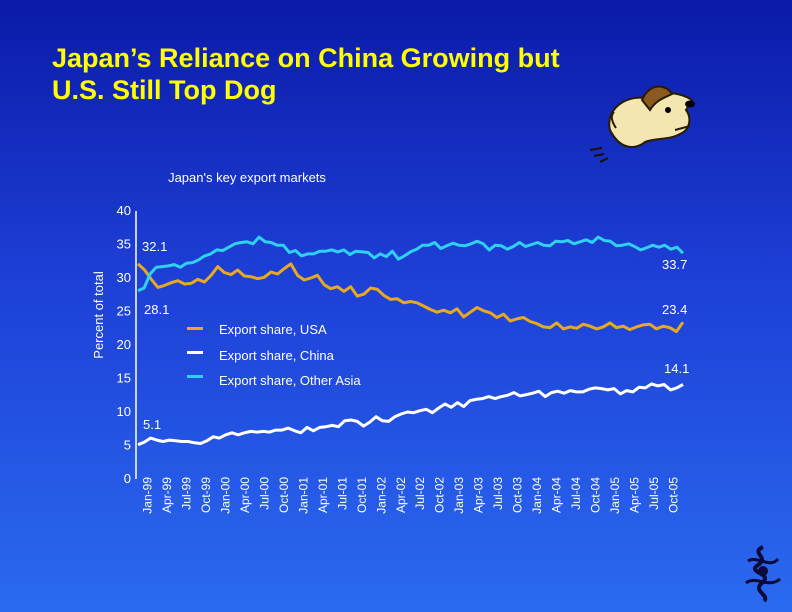  What do you see at coordinates (362, 495) in the screenshot?
I see `x-tick-label: Oct-01` at bounding box center [362, 495].